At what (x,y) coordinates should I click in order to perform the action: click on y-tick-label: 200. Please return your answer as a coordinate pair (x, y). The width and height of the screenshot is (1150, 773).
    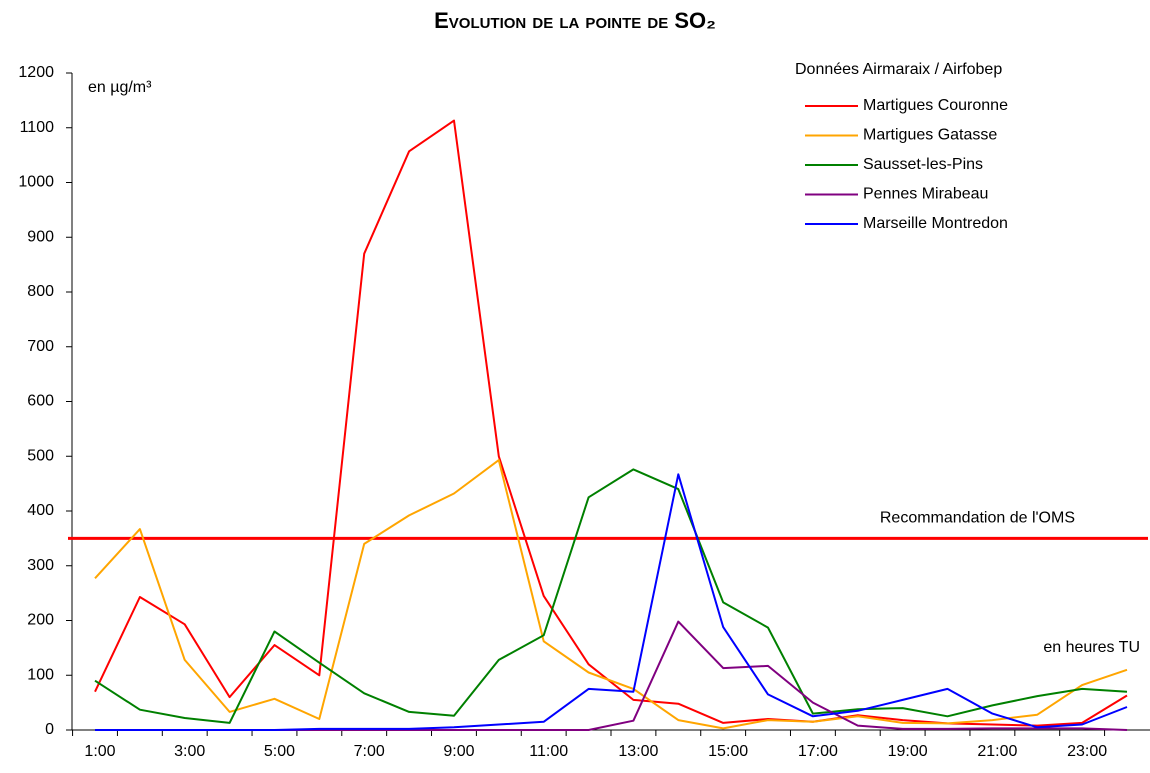
    Looking at the image, I should click on (40, 620).